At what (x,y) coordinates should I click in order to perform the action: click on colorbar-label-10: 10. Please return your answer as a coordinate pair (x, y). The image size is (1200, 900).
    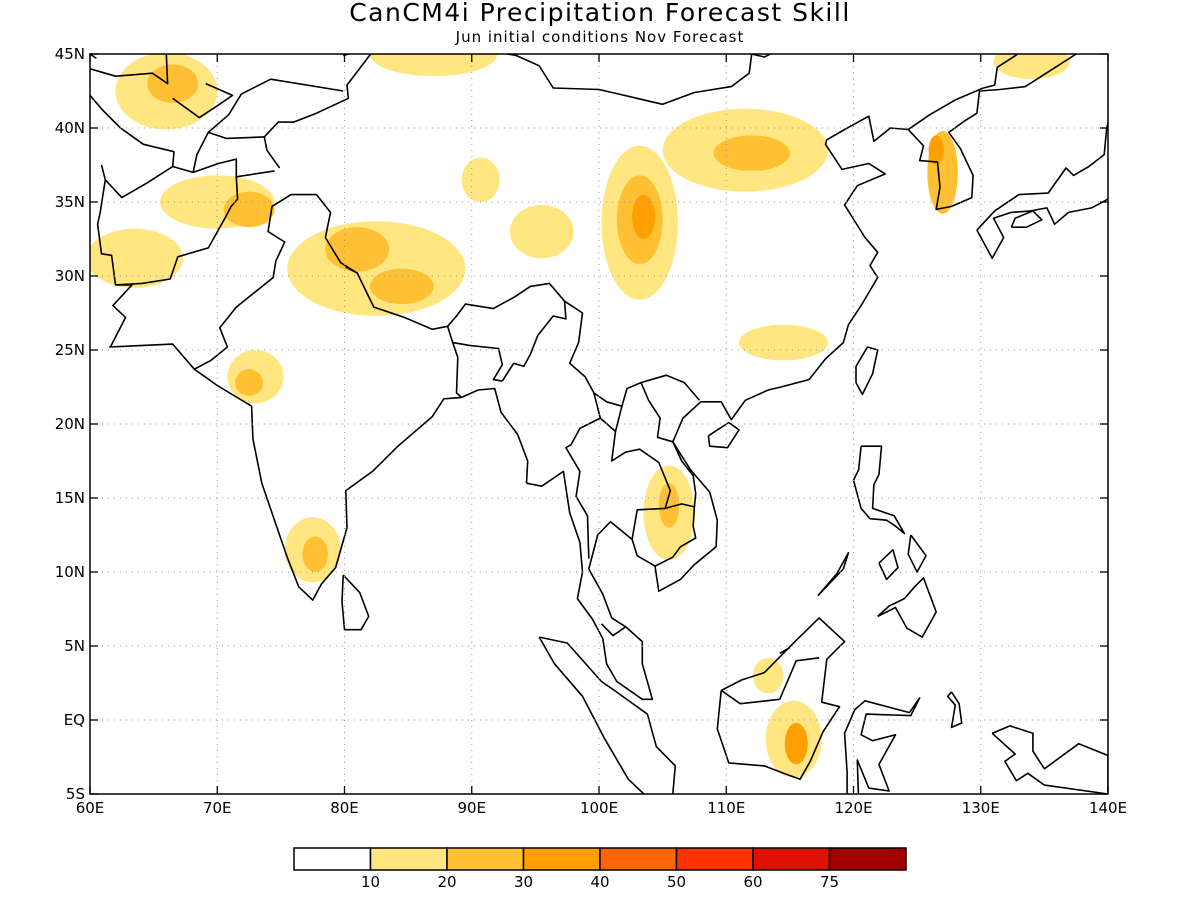
    Looking at the image, I should click on (370, 882).